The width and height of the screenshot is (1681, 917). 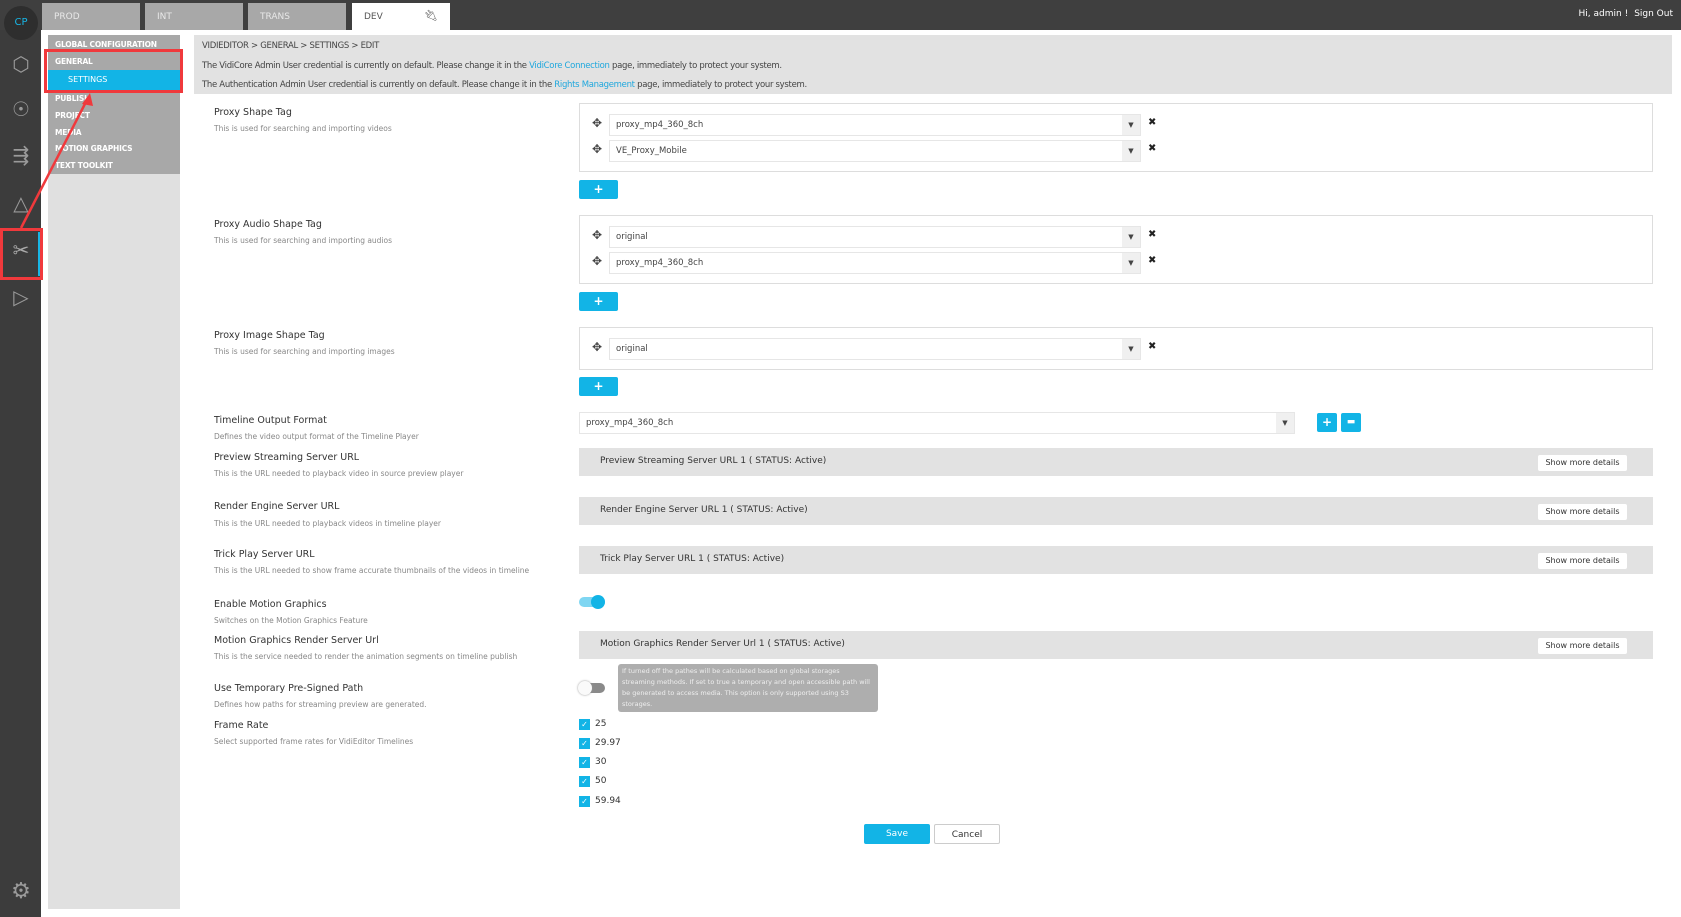 What do you see at coordinates (897, 834) in the screenshot?
I see `save-button: Save` at bounding box center [897, 834].